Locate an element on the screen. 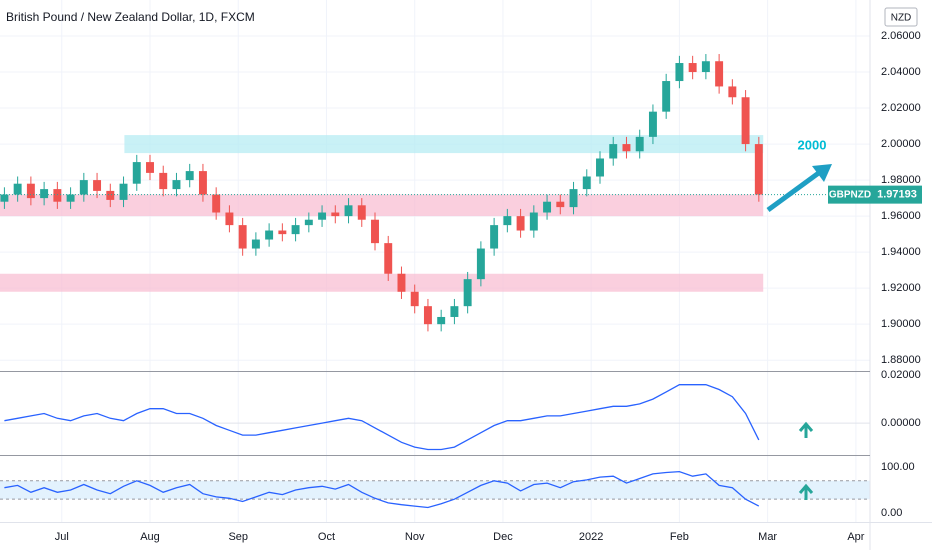  x-tick-label: Feb is located at coordinates (679, 537).